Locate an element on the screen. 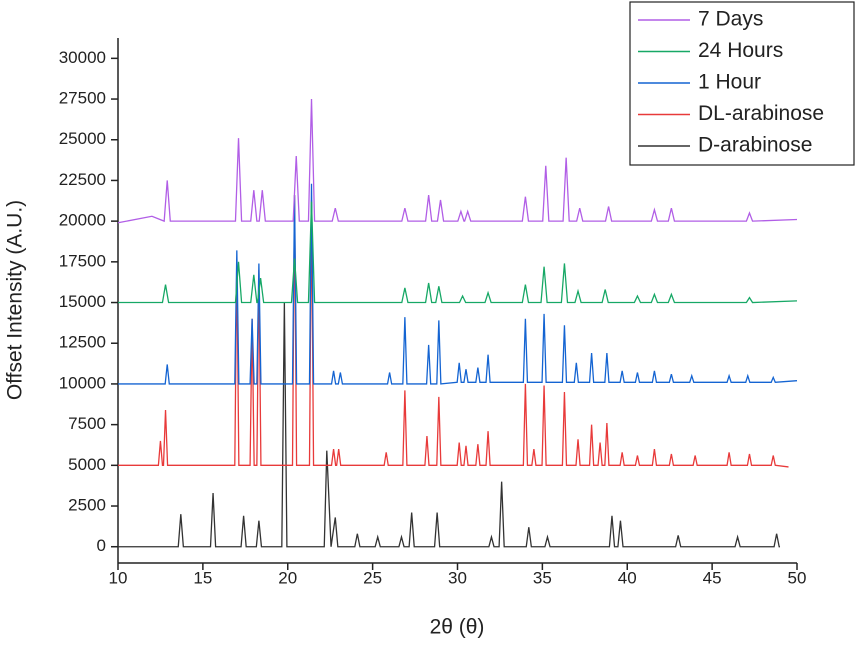 This screenshot has width=865, height=651. y-axis-label: Offset Intensity (A.U.) is located at coordinates (15, 300).